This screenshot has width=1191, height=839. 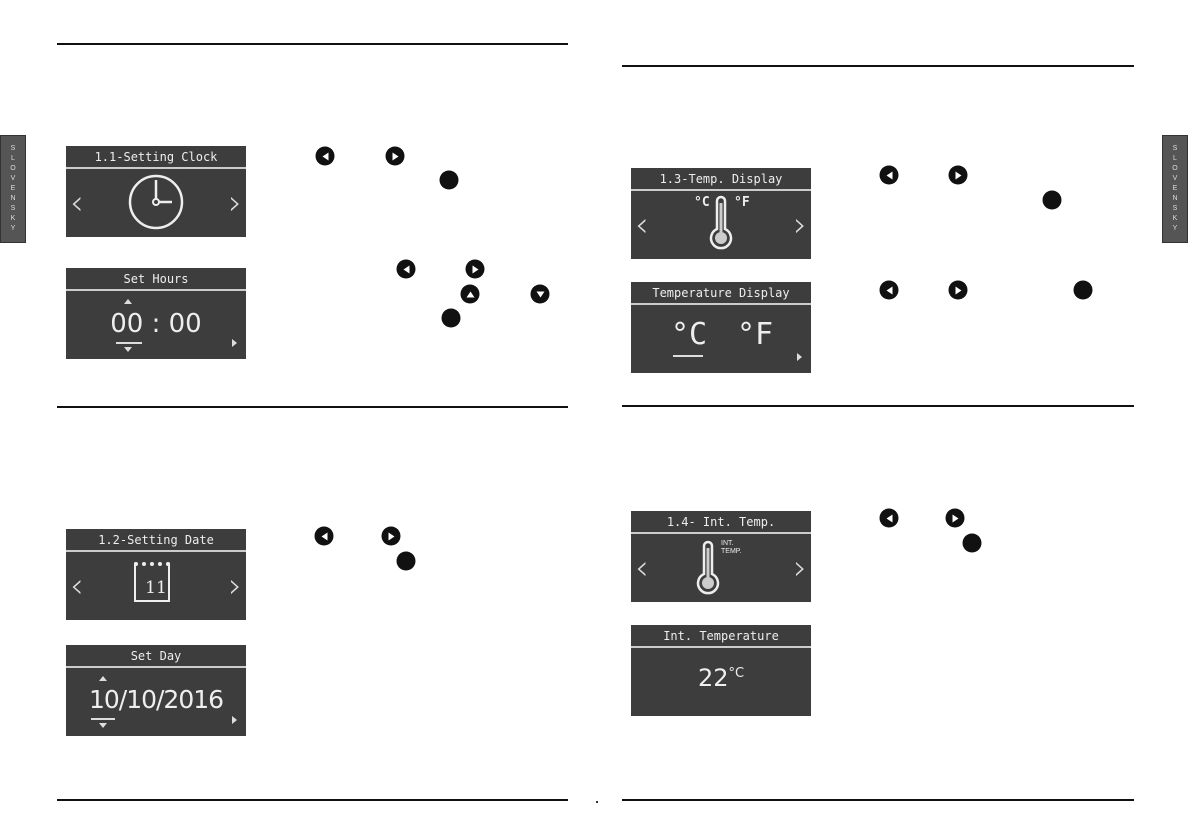 I want to click on display-title: 1.3-Temp. Display, so click(x=721, y=179).